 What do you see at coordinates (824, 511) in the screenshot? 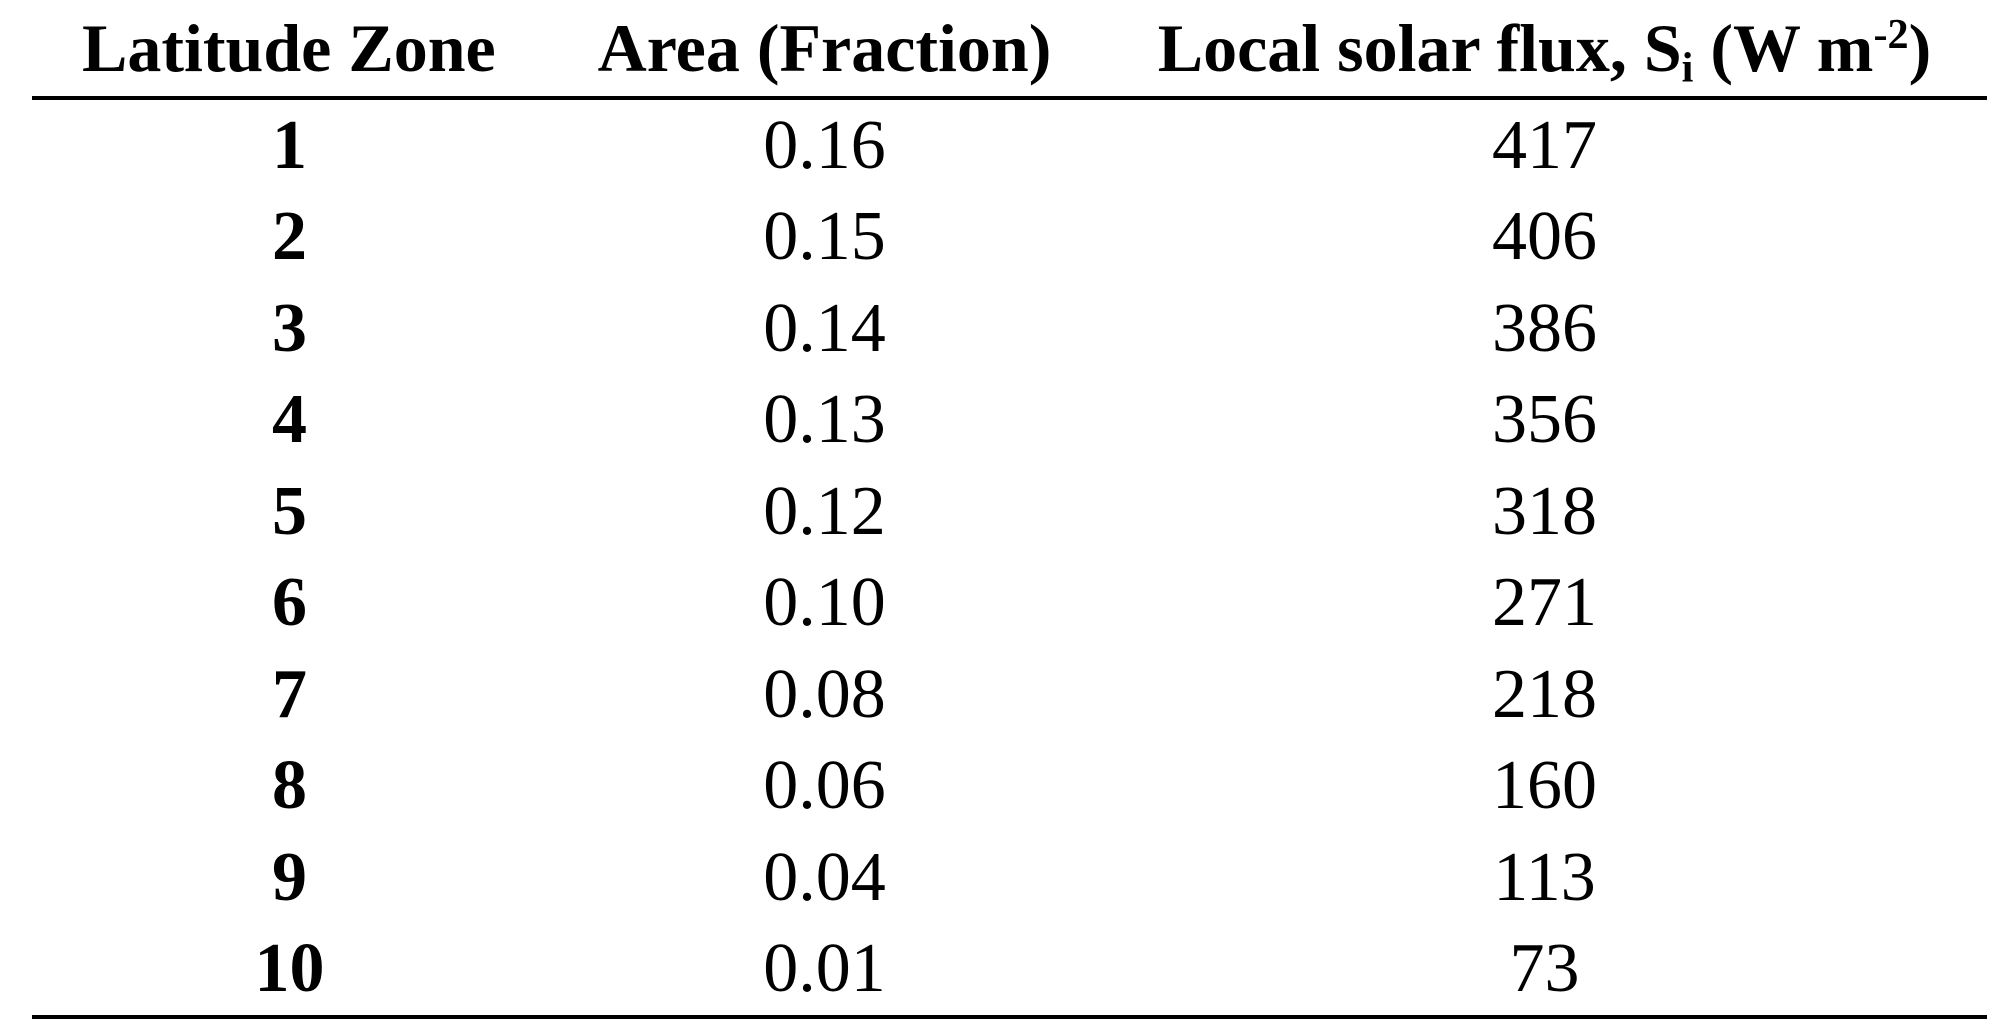
I see `area-fraction-cell: 0.12` at bounding box center [824, 511].